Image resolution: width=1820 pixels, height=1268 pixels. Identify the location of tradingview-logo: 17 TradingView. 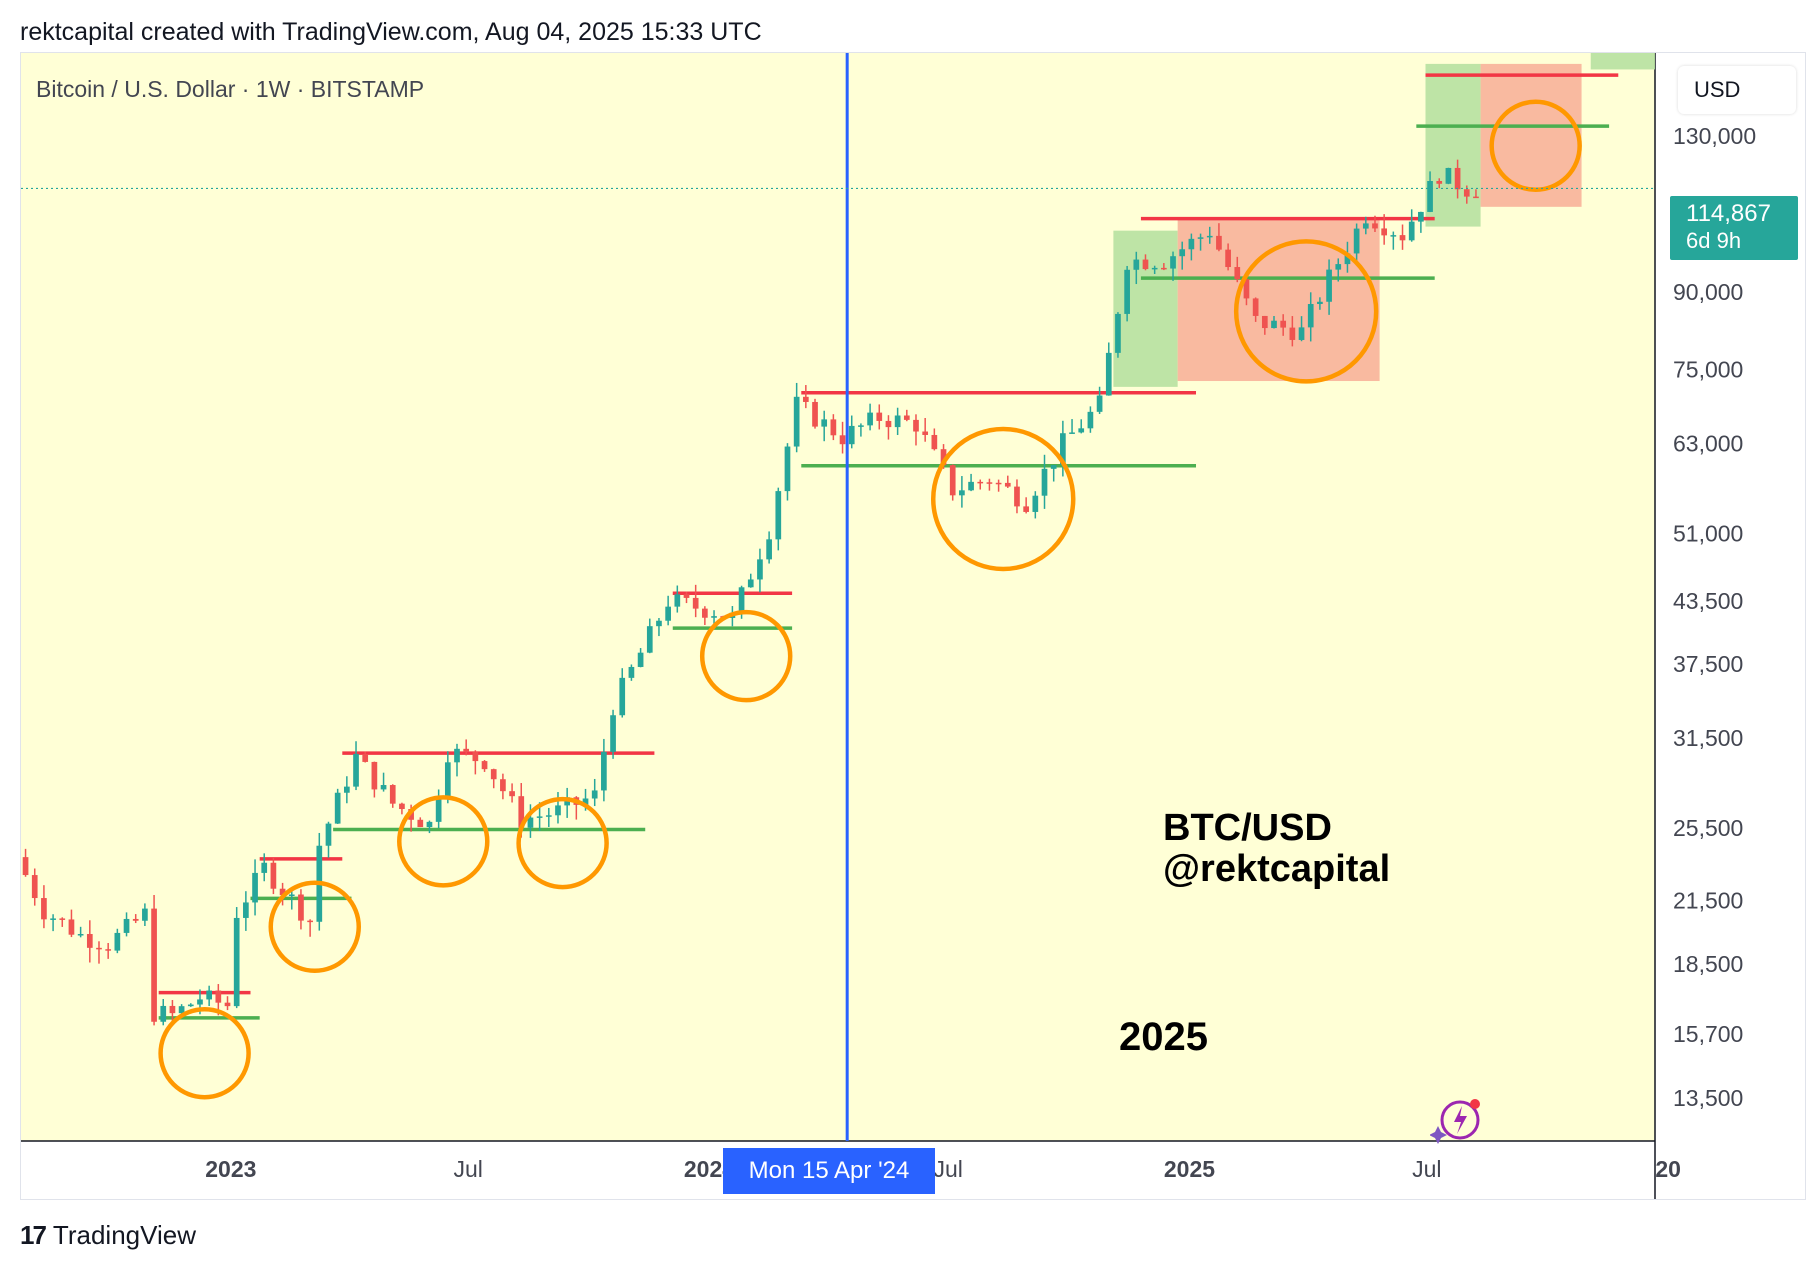
(108, 1235).